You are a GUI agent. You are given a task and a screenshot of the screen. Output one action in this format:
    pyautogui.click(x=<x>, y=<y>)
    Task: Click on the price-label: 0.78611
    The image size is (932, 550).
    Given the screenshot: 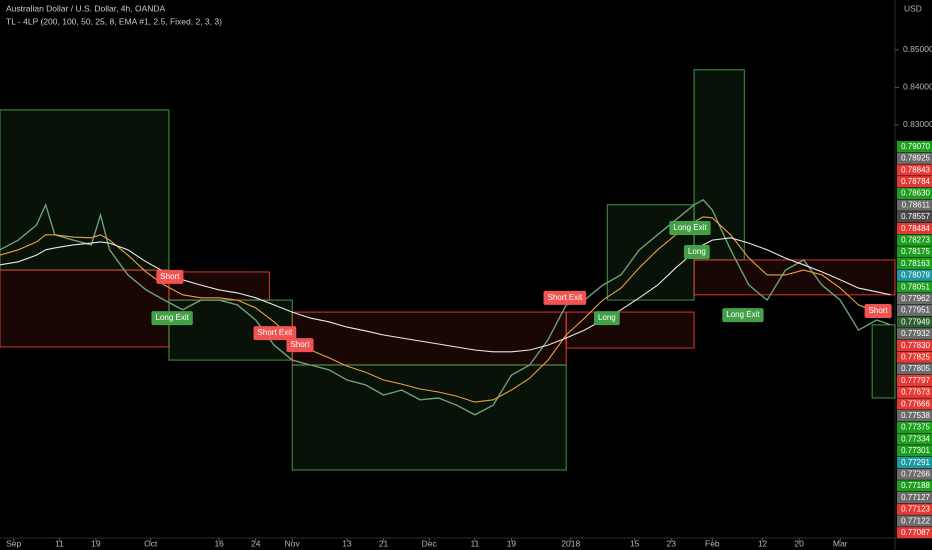 What is the action you would take?
    pyautogui.click(x=916, y=204)
    